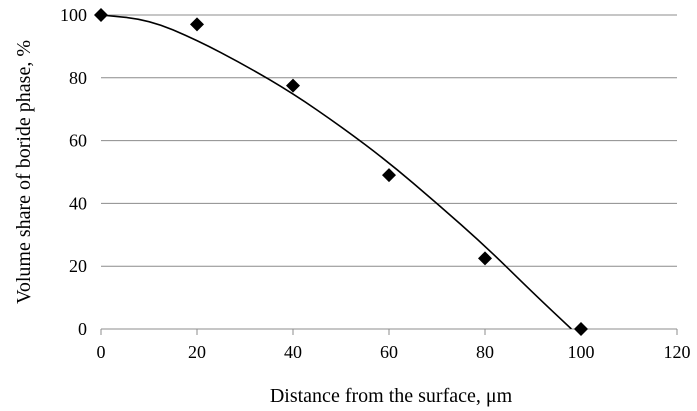 This screenshot has width=697, height=411. What do you see at coordinates (78, 266) in the screenshot?
I see `y-tick-label: 20` at bounding box center [78, 266].